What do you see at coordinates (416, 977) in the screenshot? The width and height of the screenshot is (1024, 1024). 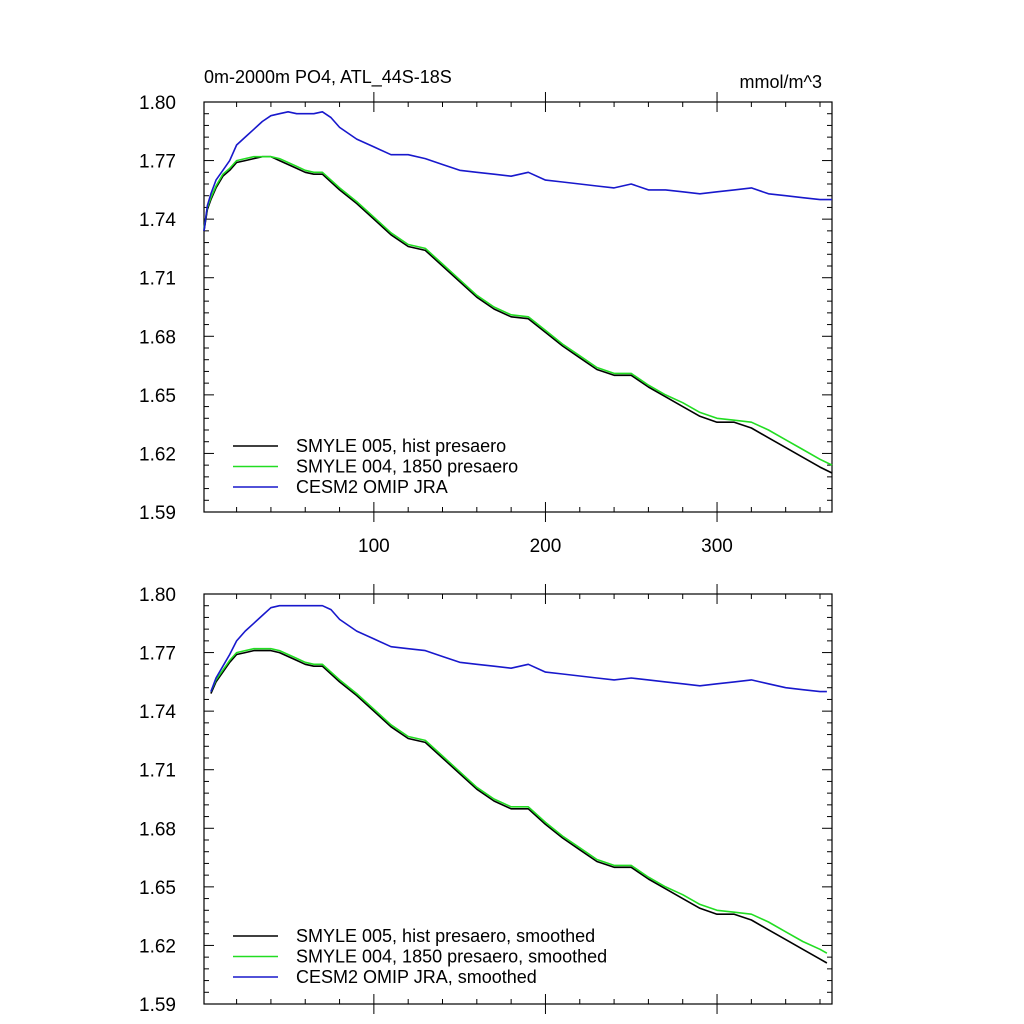 I see `legend-label: CESM2 OMIP JRA, smoothed` at bounding box center [416, 977].